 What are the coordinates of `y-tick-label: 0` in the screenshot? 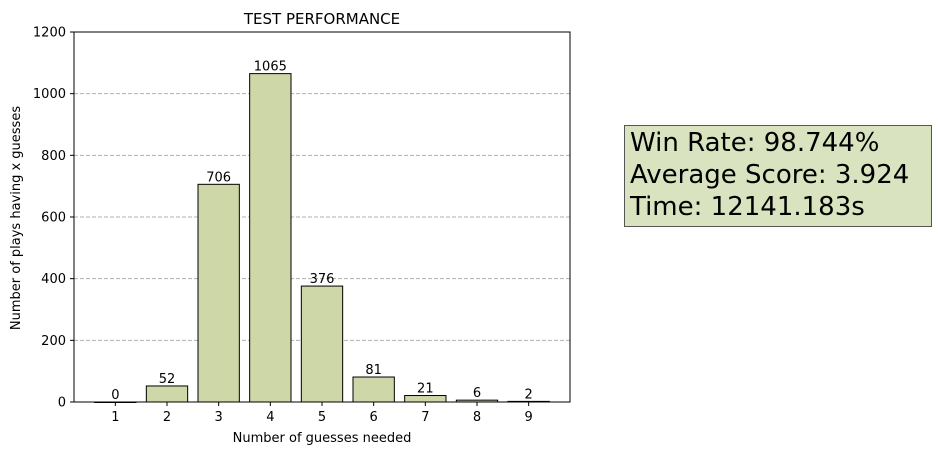 It's located at (62, 403).